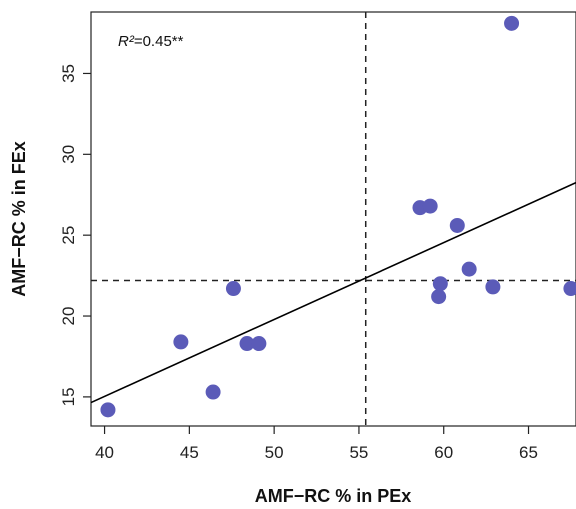 The image size is (576, 509). Describe the element at coordinates (159, 41) in the screenshot. I see `r-squared-value: =0.45**` at that location.